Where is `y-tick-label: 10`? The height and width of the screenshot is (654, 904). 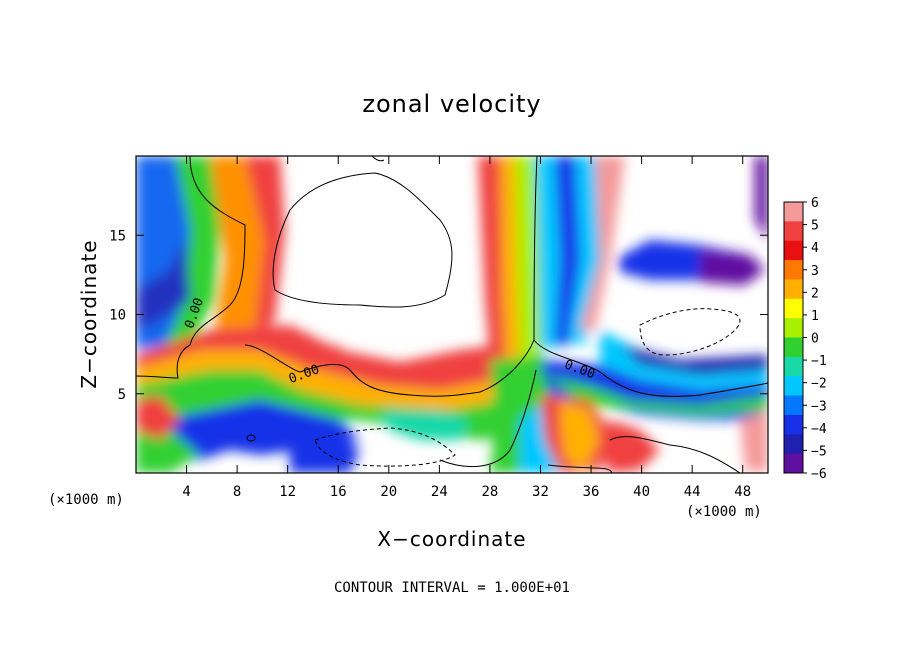 y-tick-label: 10 is located at coordinates (117, 316).